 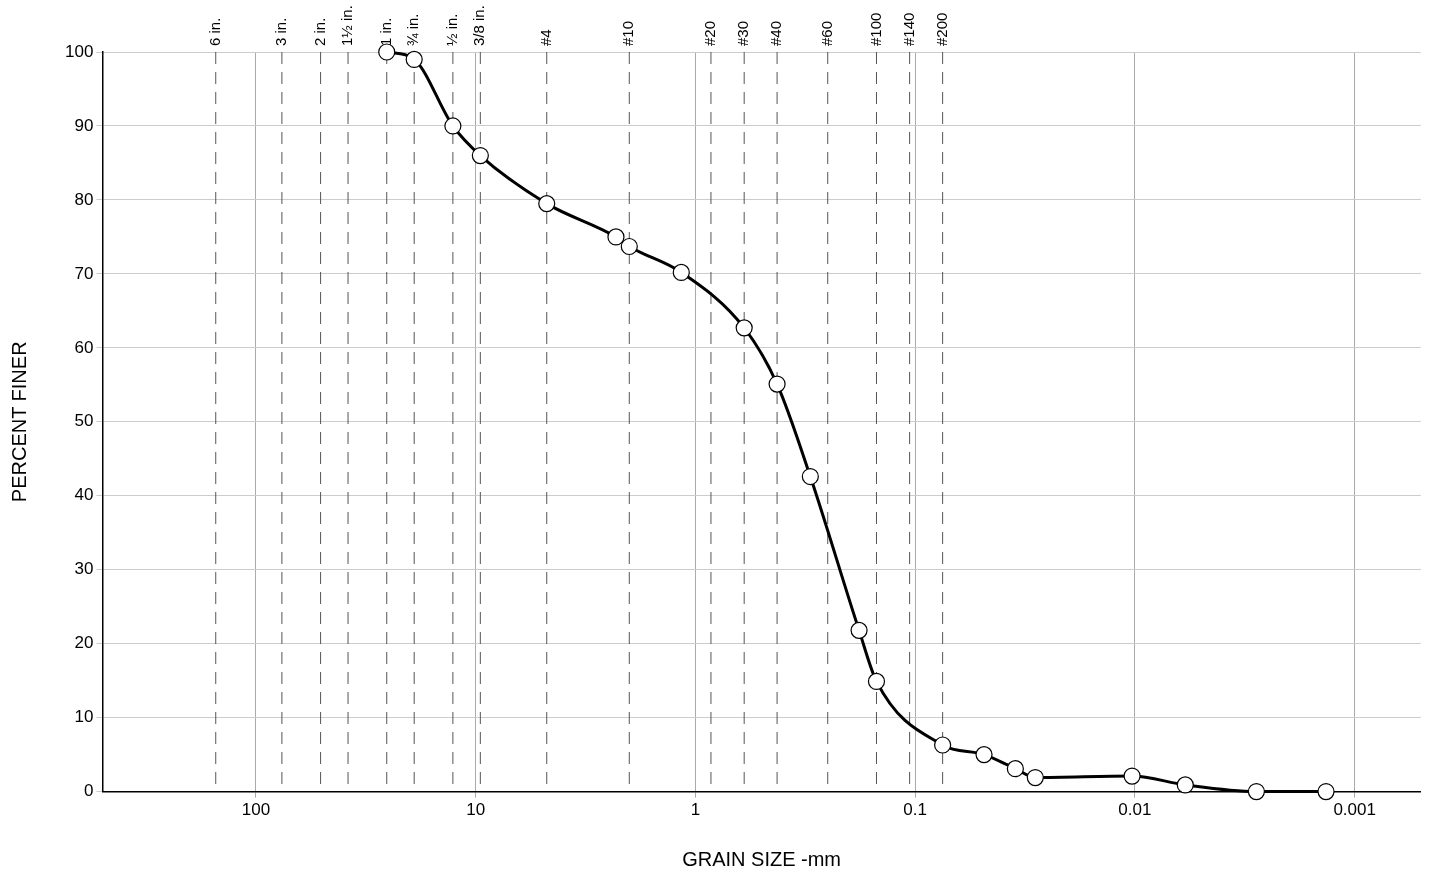 I want to click on x-tick-label: 10, so click(x=476, y=810).